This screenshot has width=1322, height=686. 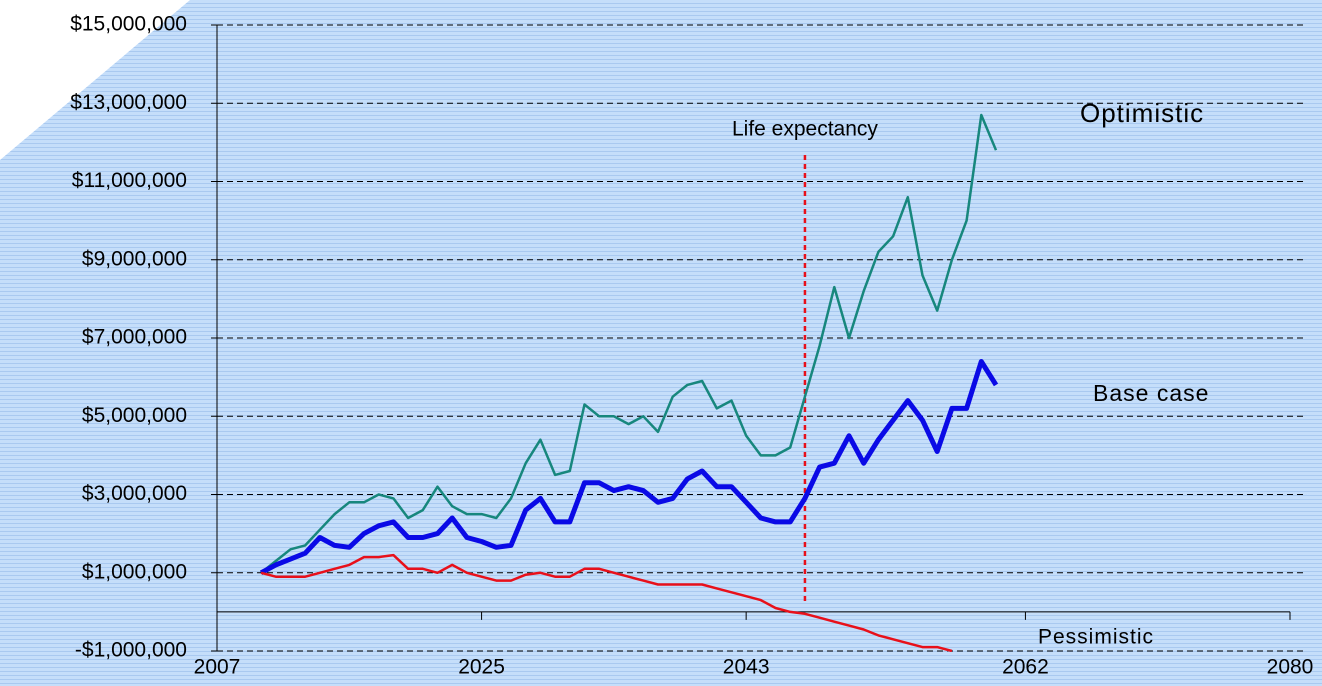 I want to click on y-tick-label: -$1,000,000, so click(x=131, y=650).